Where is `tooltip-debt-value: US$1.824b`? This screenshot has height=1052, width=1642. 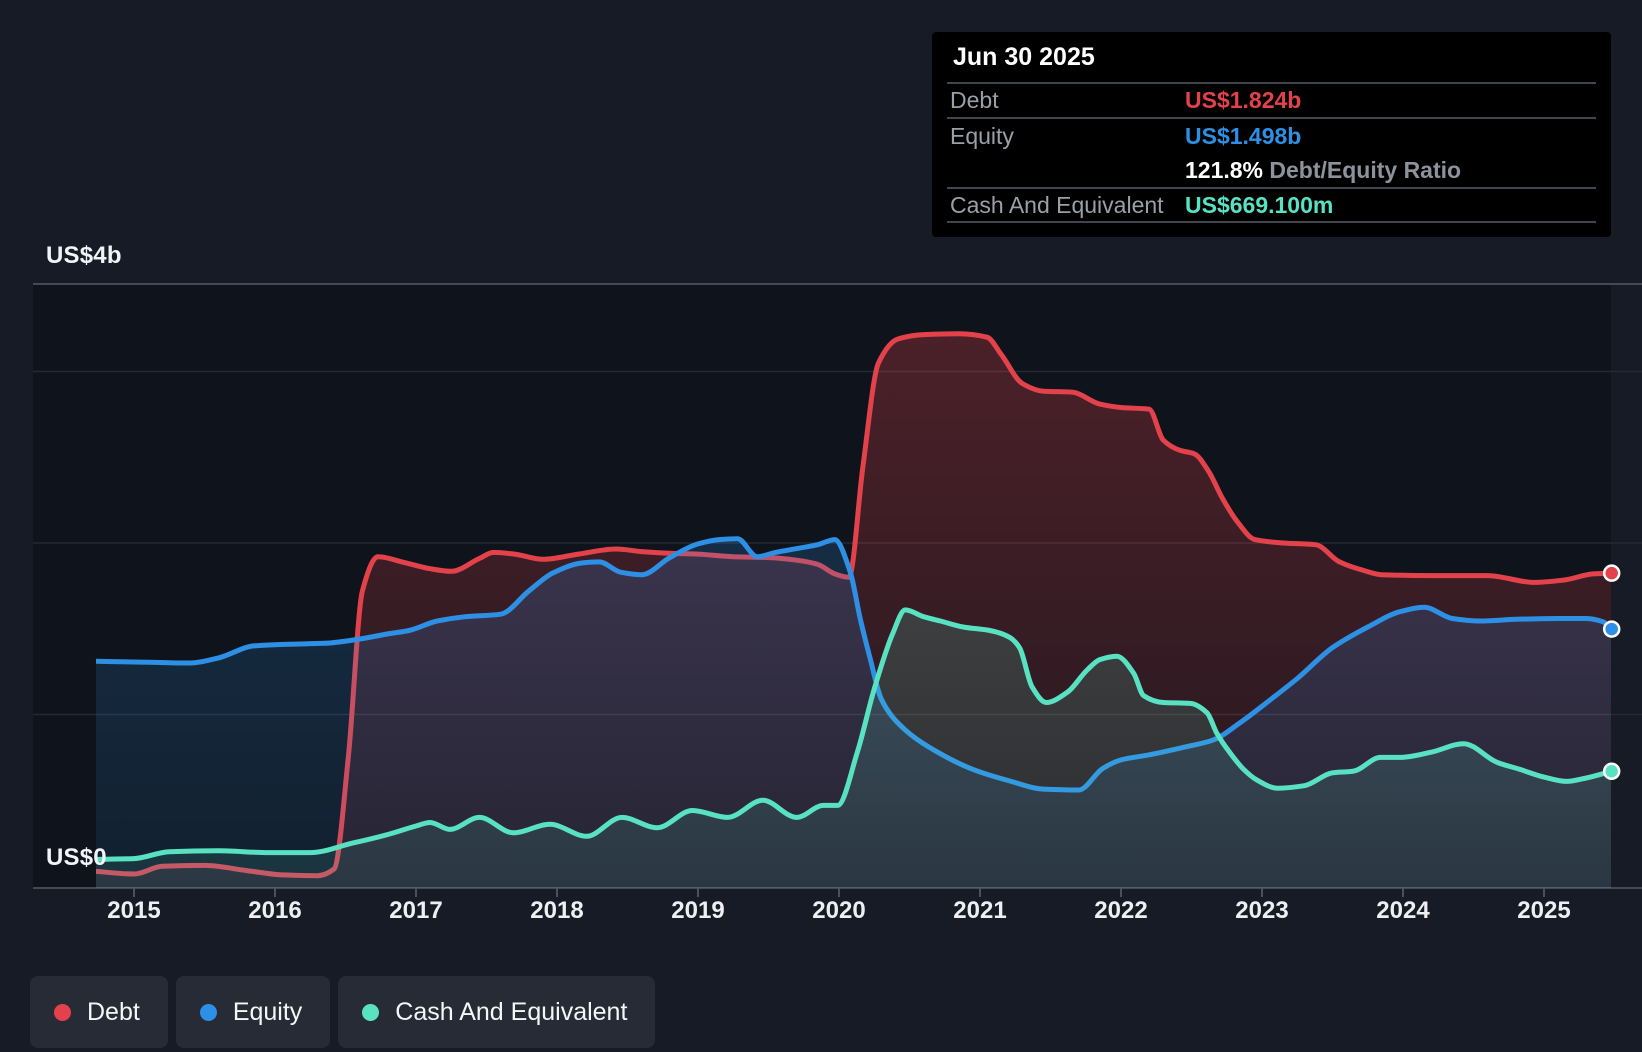
tooltip-debt-value: US$1.824b is located at coordinates (1243, 100).